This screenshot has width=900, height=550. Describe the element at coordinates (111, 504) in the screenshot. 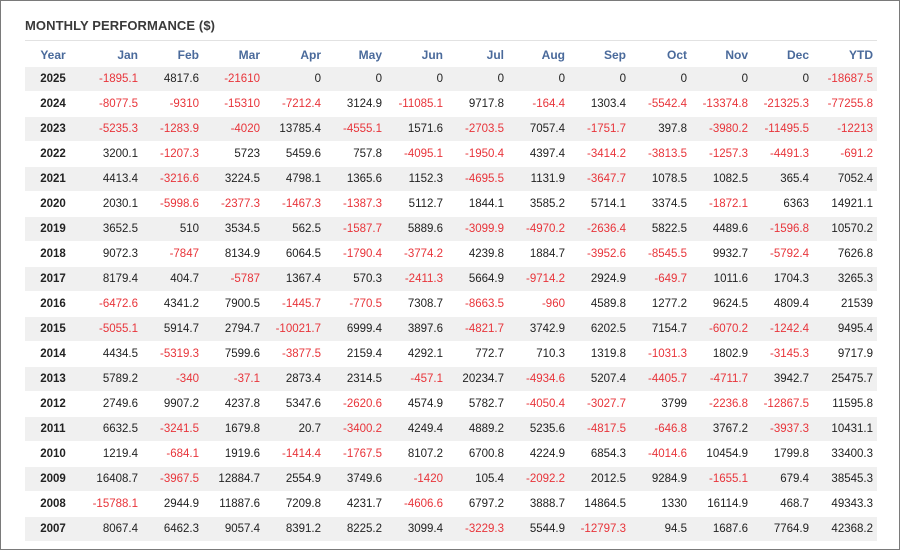

I see `month-cell: -15788.1` at that location.